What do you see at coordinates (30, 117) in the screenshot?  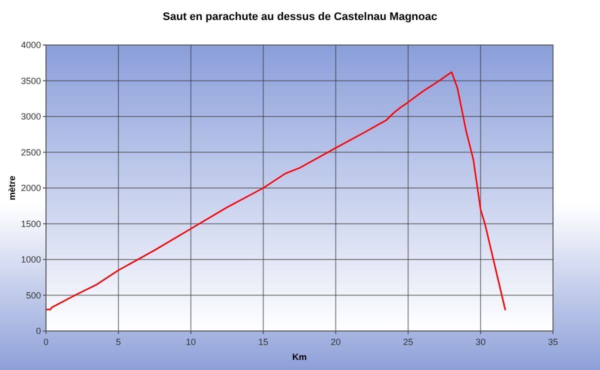 I see `y-tick-label: 3000` at bounding box center [30, 117].